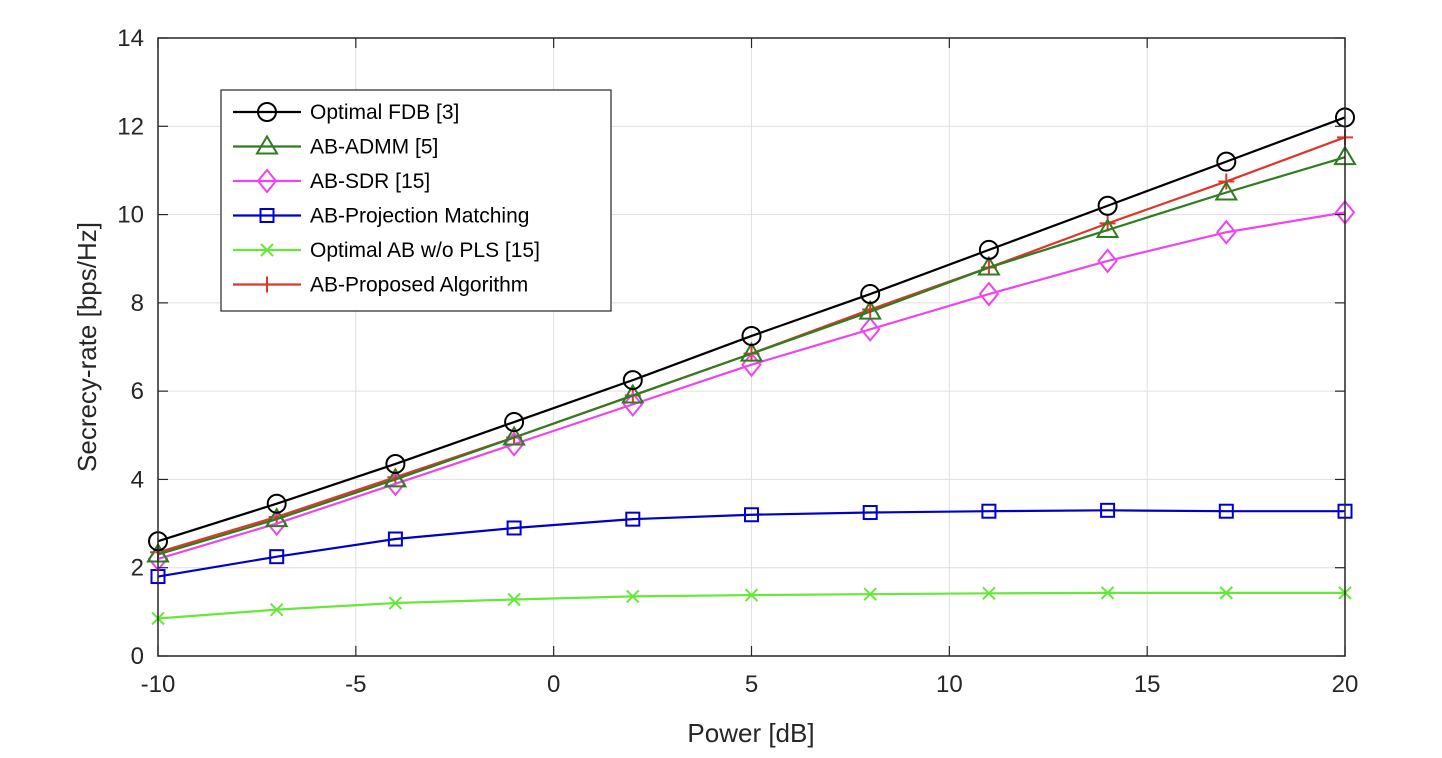 The height and width of the screenshot is (758, 1442). What do you see at coordinates (370, 181) in the screenshot?
I see `legend-label: AB-SDR [15]` at bounding box center [370, 181].